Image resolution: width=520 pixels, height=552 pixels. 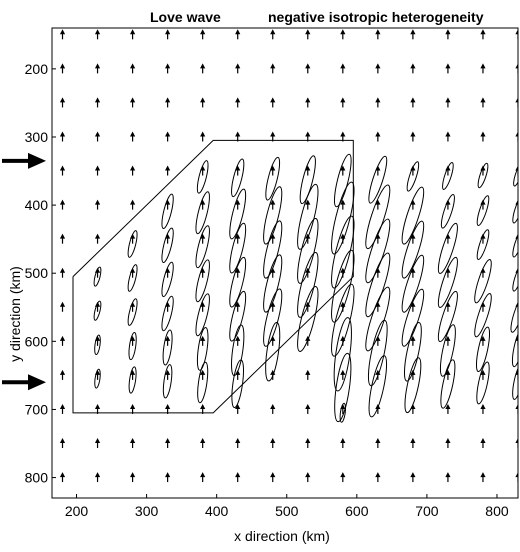 What do you see at coordinates (37, 205) in the screenshot?
I see `y-tick-label: 400` at bounding box center [37, 205].